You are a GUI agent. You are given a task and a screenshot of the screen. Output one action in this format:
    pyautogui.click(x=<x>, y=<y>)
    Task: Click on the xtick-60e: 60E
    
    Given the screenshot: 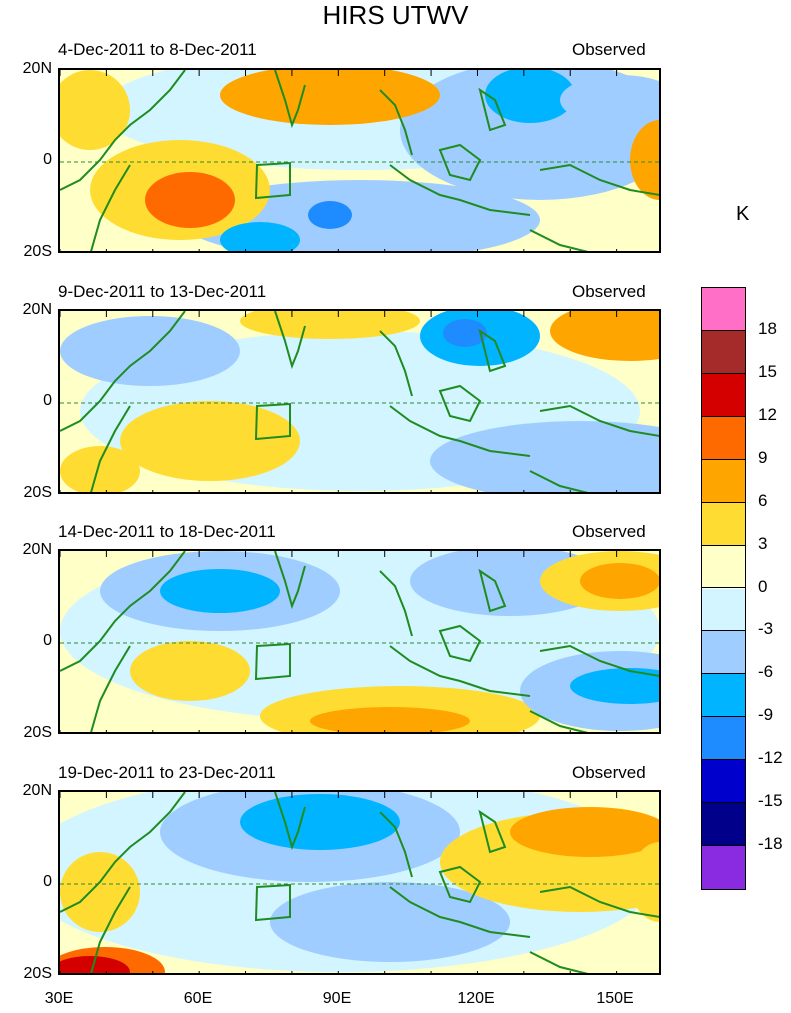 What is the action you would take?
    pyautogui.click(x=198, y=998)
    